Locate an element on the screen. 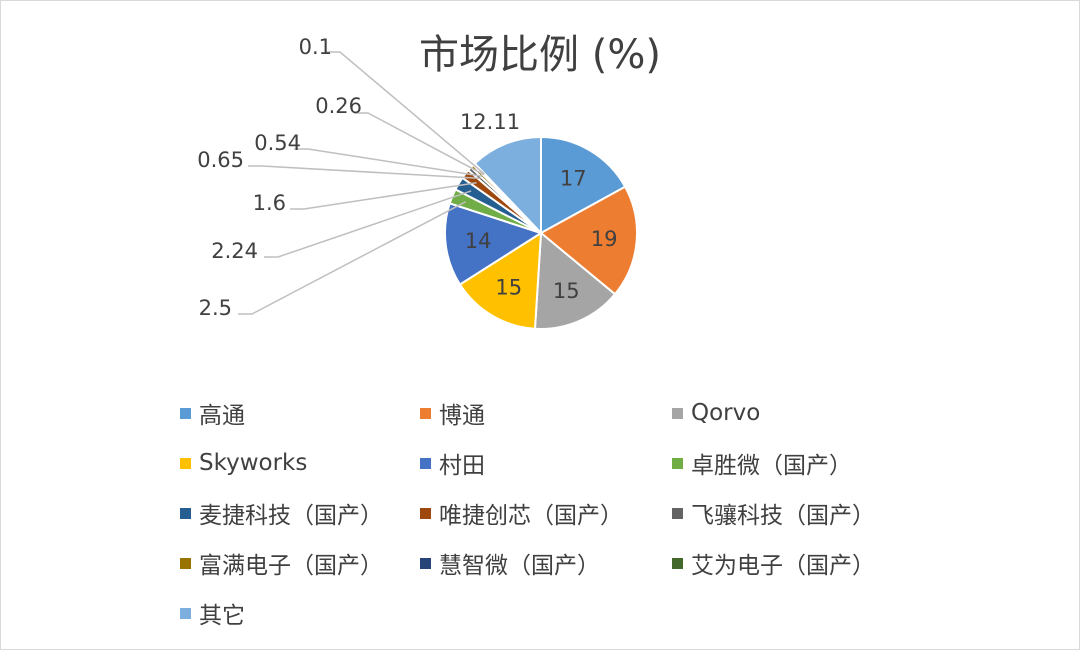 The height and width of the screenshot is (650, 1080). data-label: 0.65 is located at coordinates (220, 160).